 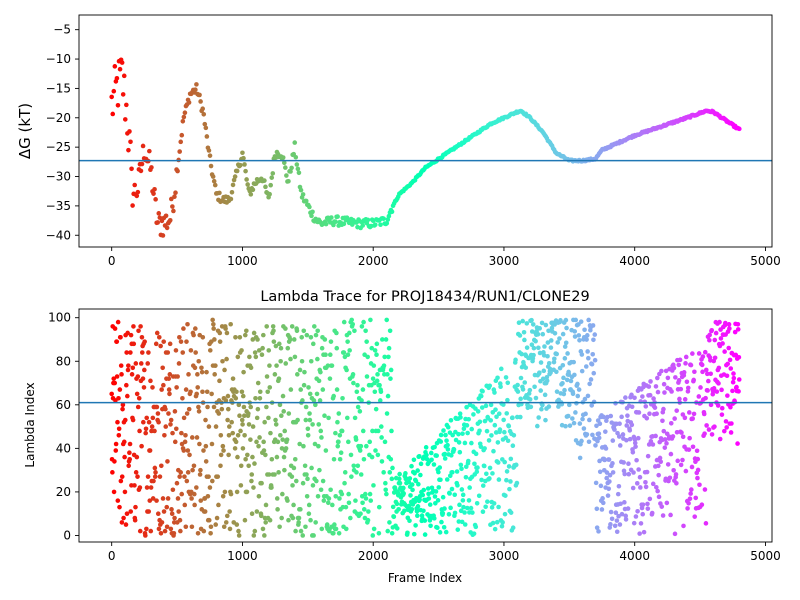 I want to click on x-tick-label: 2000, so click(x=373, y=261).